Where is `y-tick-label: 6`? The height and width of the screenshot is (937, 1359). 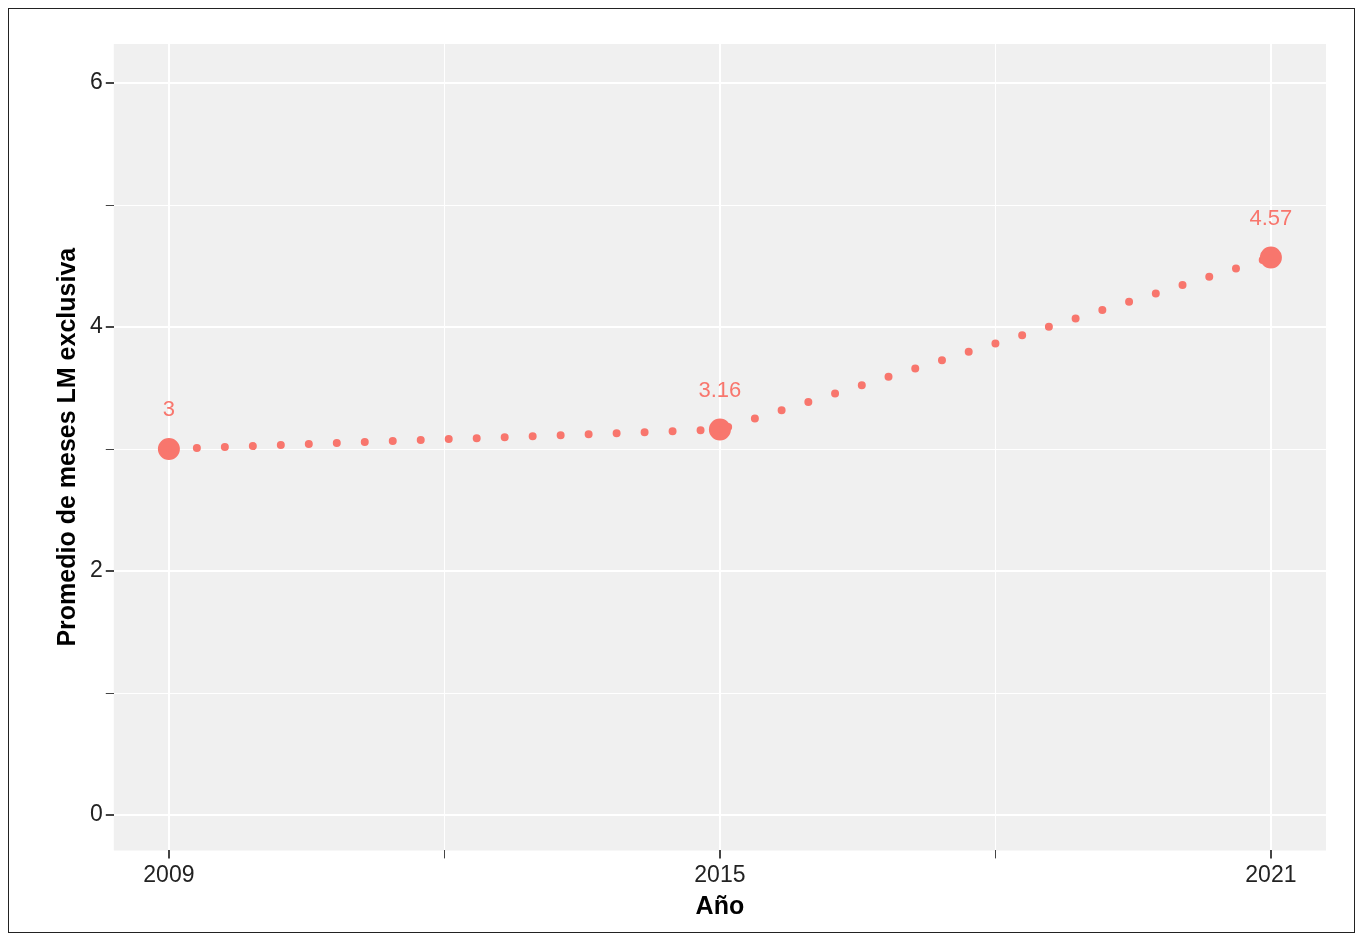 y-tick-label: 6 is located at coordinates (96, 81).